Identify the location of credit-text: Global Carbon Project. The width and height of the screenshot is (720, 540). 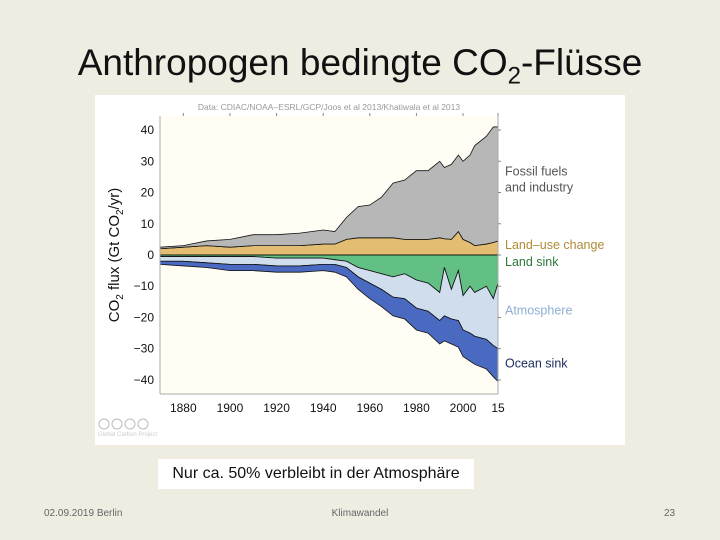
(128, 435).